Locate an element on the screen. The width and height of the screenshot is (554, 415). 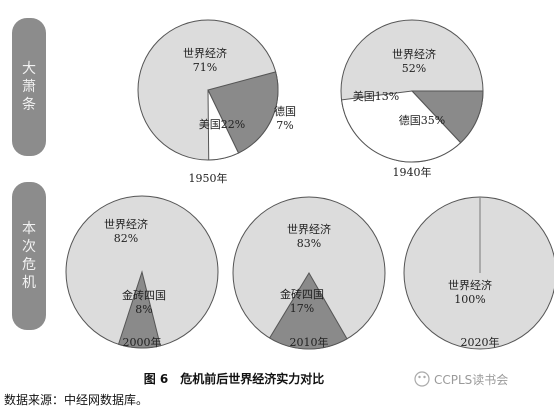
row-label-crisis-box is located at coordinates (29, 256).